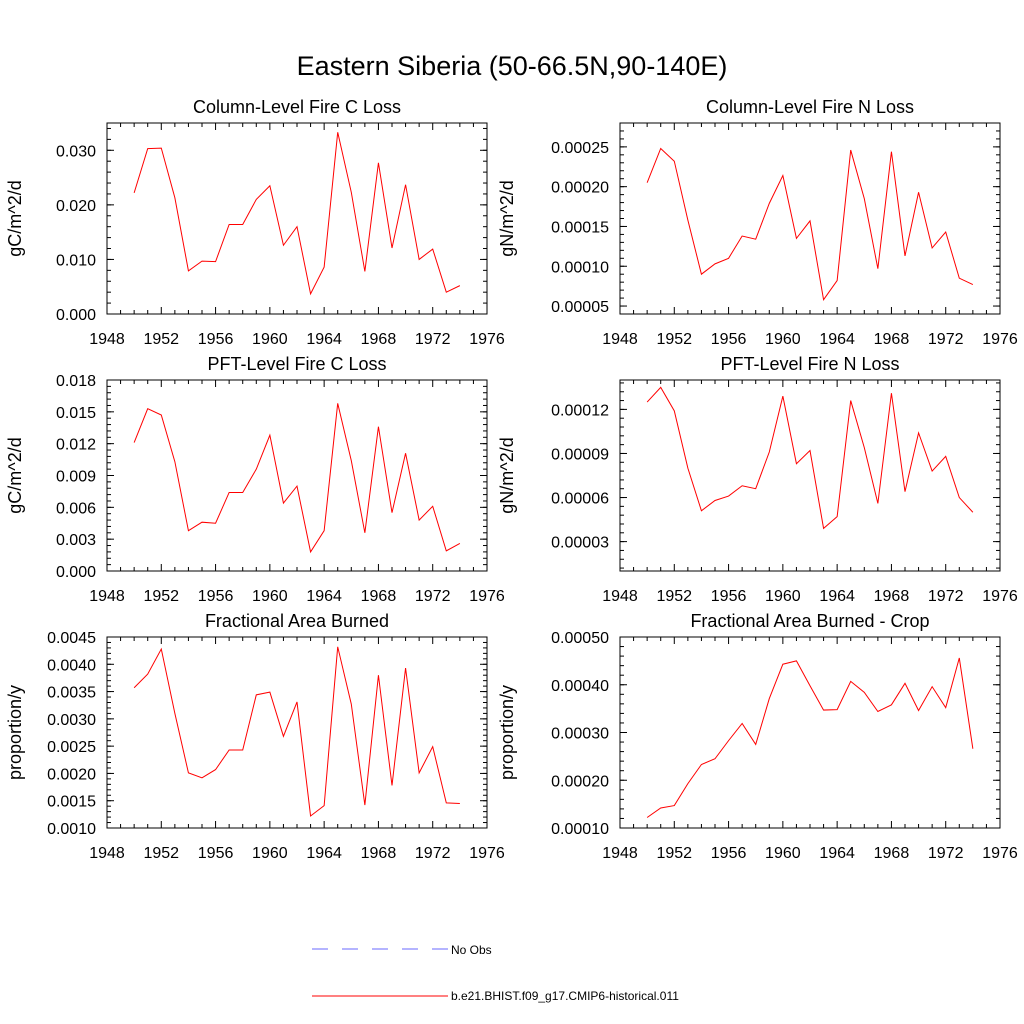 The height and width of the screenshot is (1024, 1024). Describe the element at coordinates (809, 364) in the screenshot. I see `panel-title: PFT-Level Fire N Loss` at that location.